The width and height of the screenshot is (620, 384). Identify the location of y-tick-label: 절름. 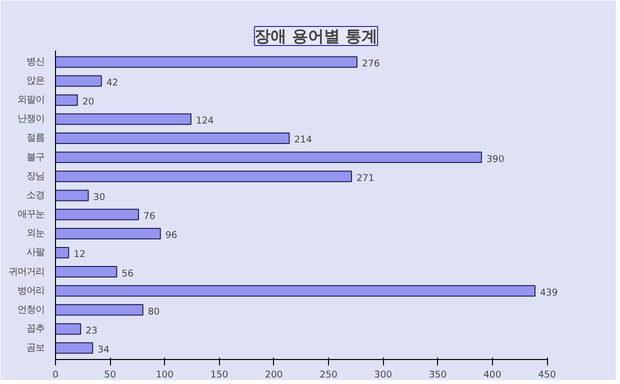
(35, 138).